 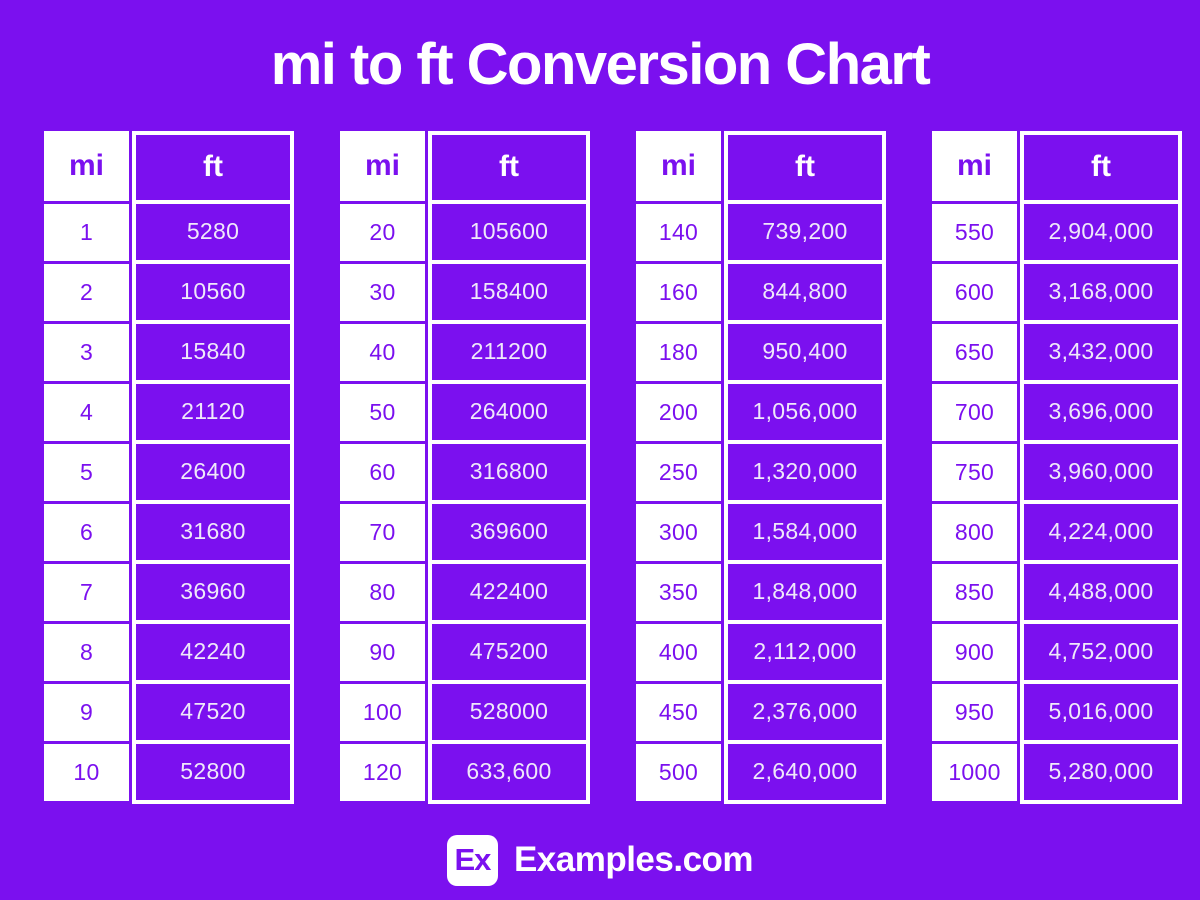 I want to click on mi-value-cell: 900, so click(x=976, y=653).